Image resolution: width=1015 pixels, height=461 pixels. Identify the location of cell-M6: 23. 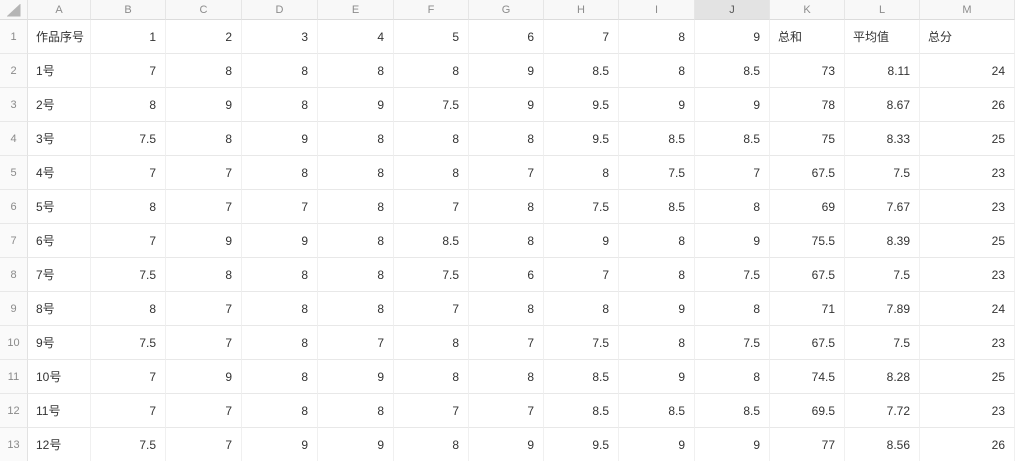
(967, 207).